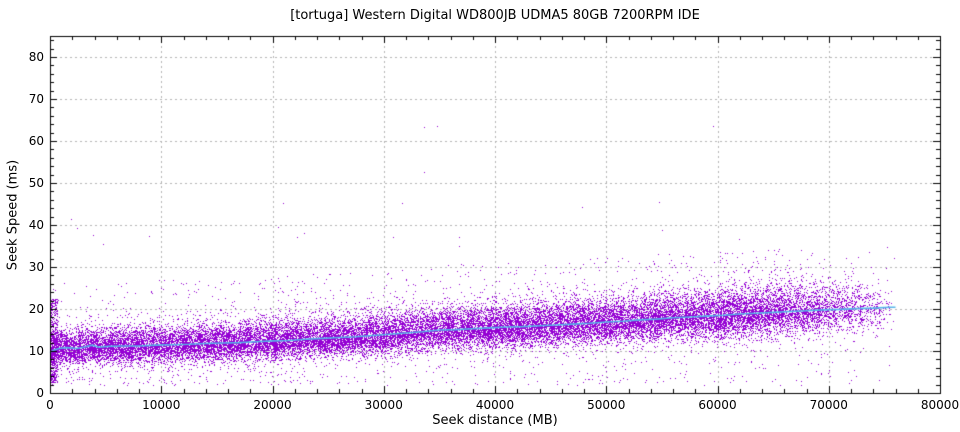  I want to click on y-tick-label: 60, so click(36, 141).